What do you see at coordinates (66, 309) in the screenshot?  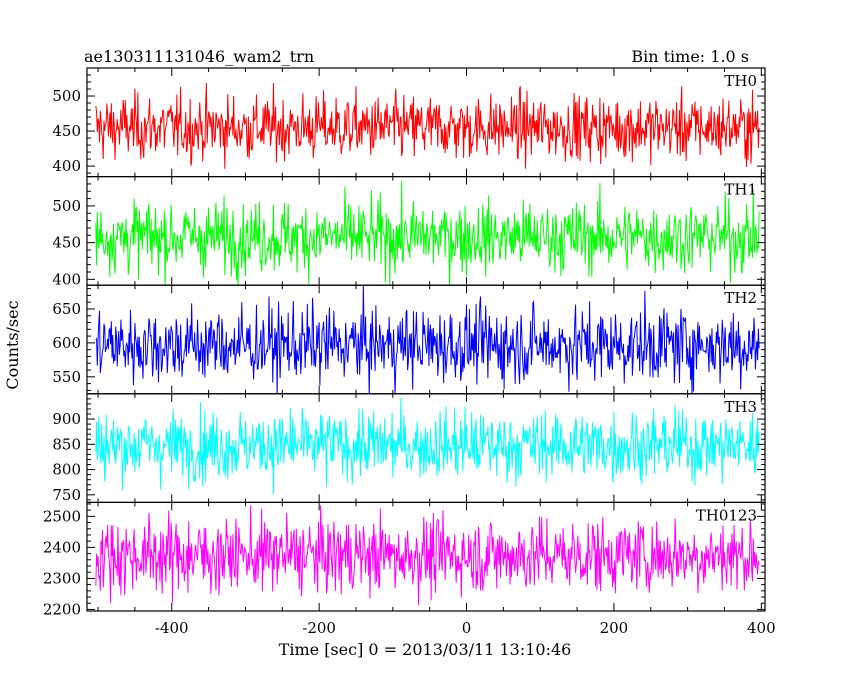 I see `y-tick-label: 650` at bounding box center [66, 309].